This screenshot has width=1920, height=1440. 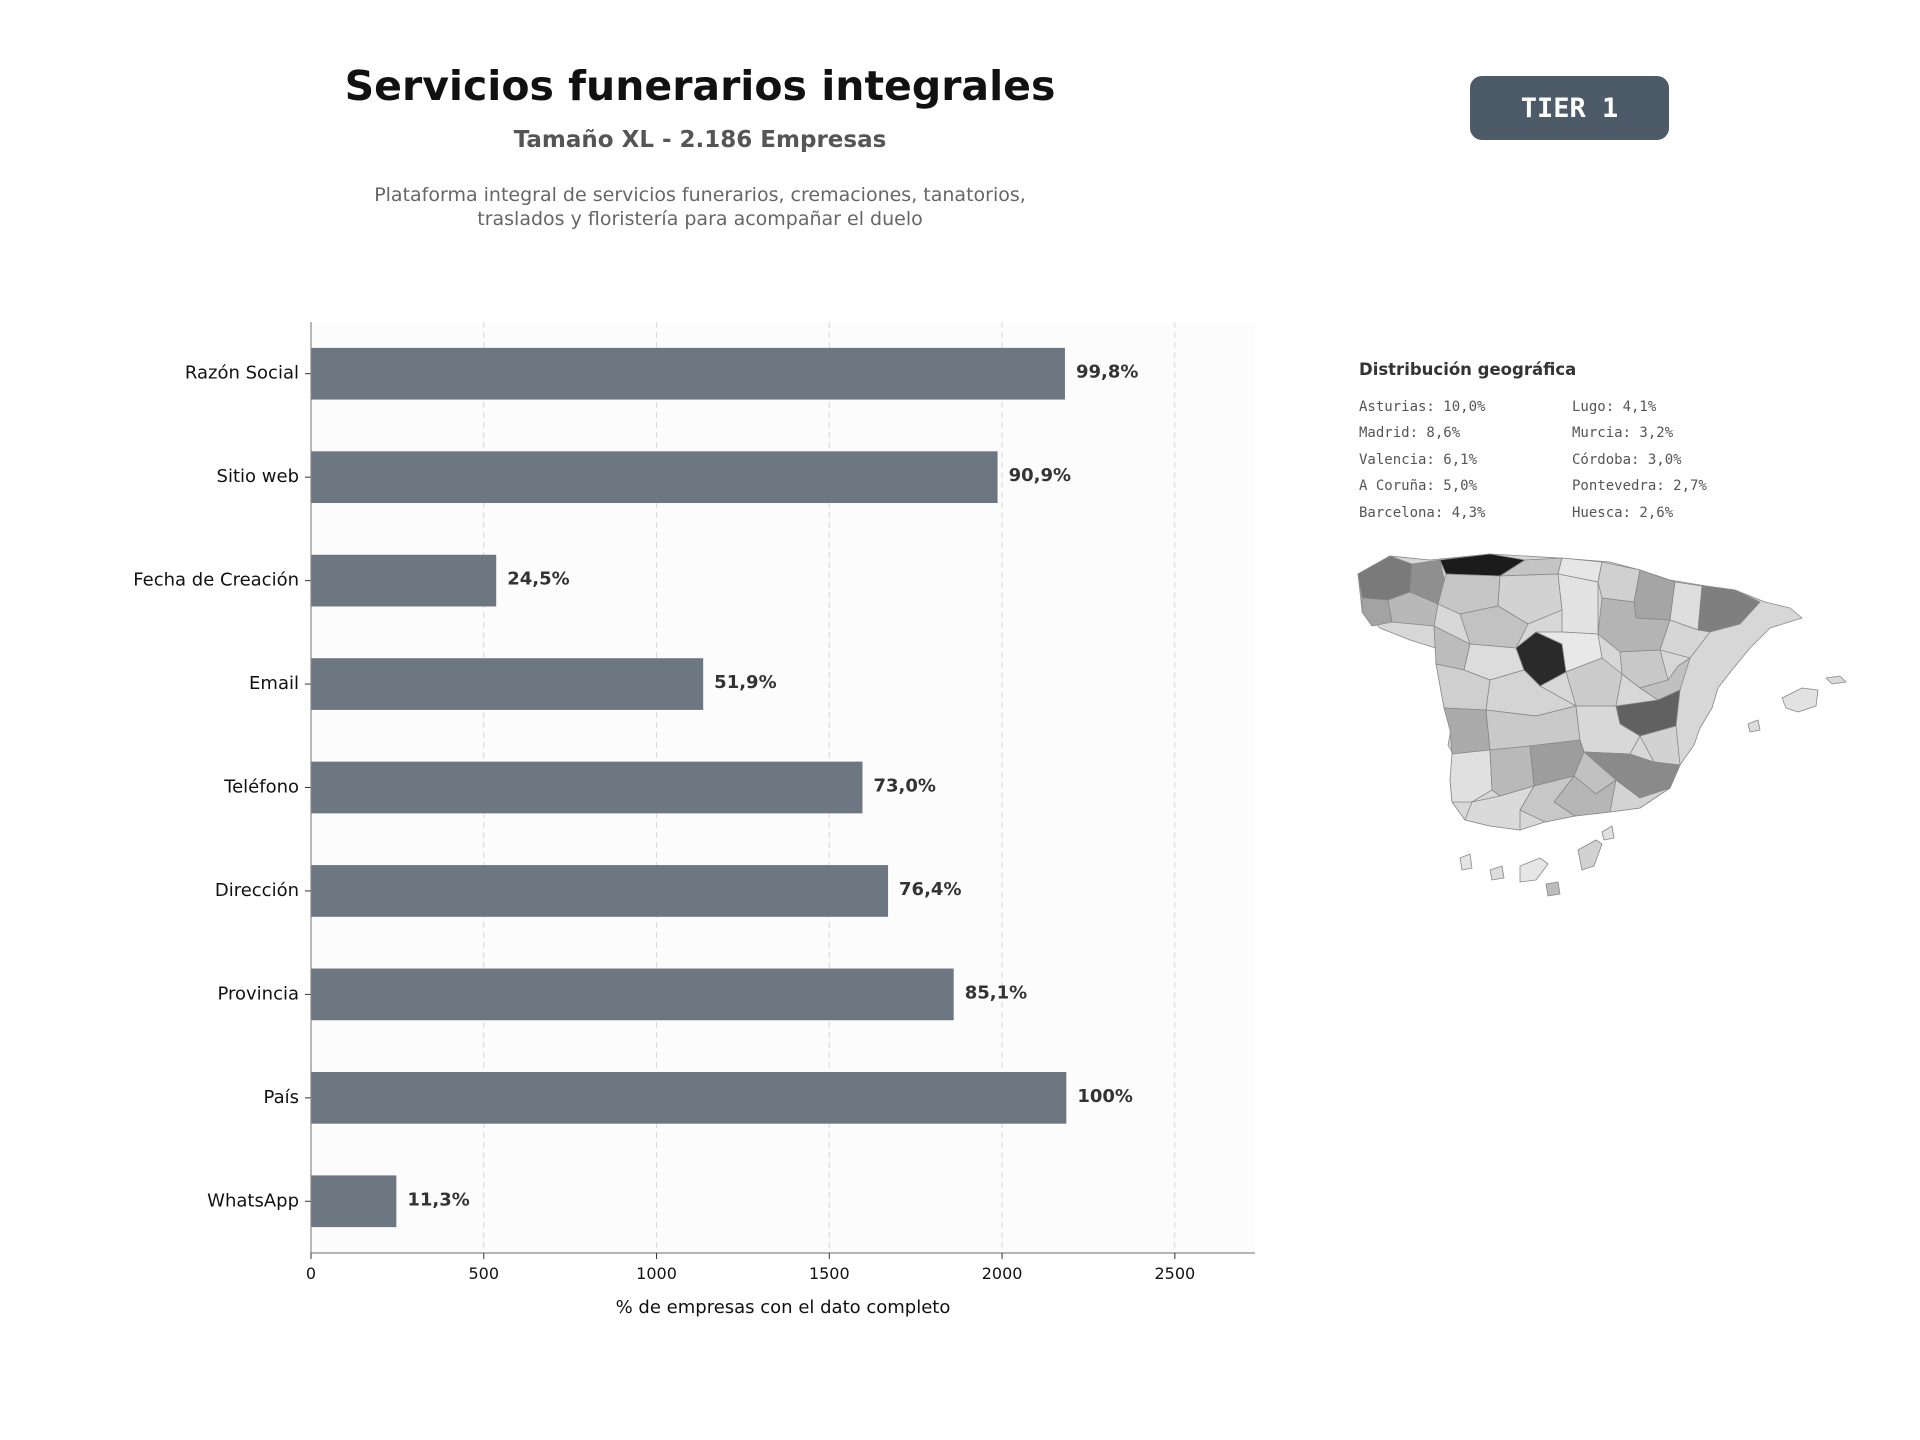 I want to click on x-tick-label: 500, so click(x=483, y=1273).